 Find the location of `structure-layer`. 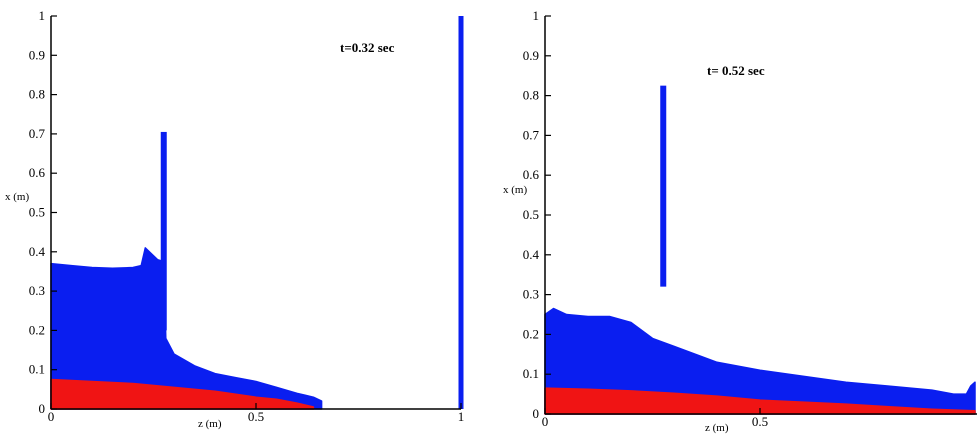

structure-layer is located at coordinates (663, 186).